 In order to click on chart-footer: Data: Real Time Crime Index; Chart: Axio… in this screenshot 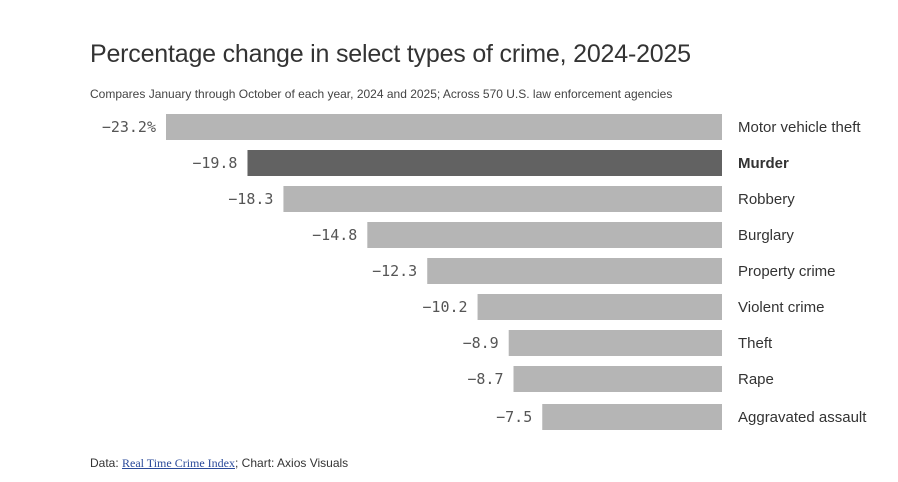, I will do `click(219, 463)`.